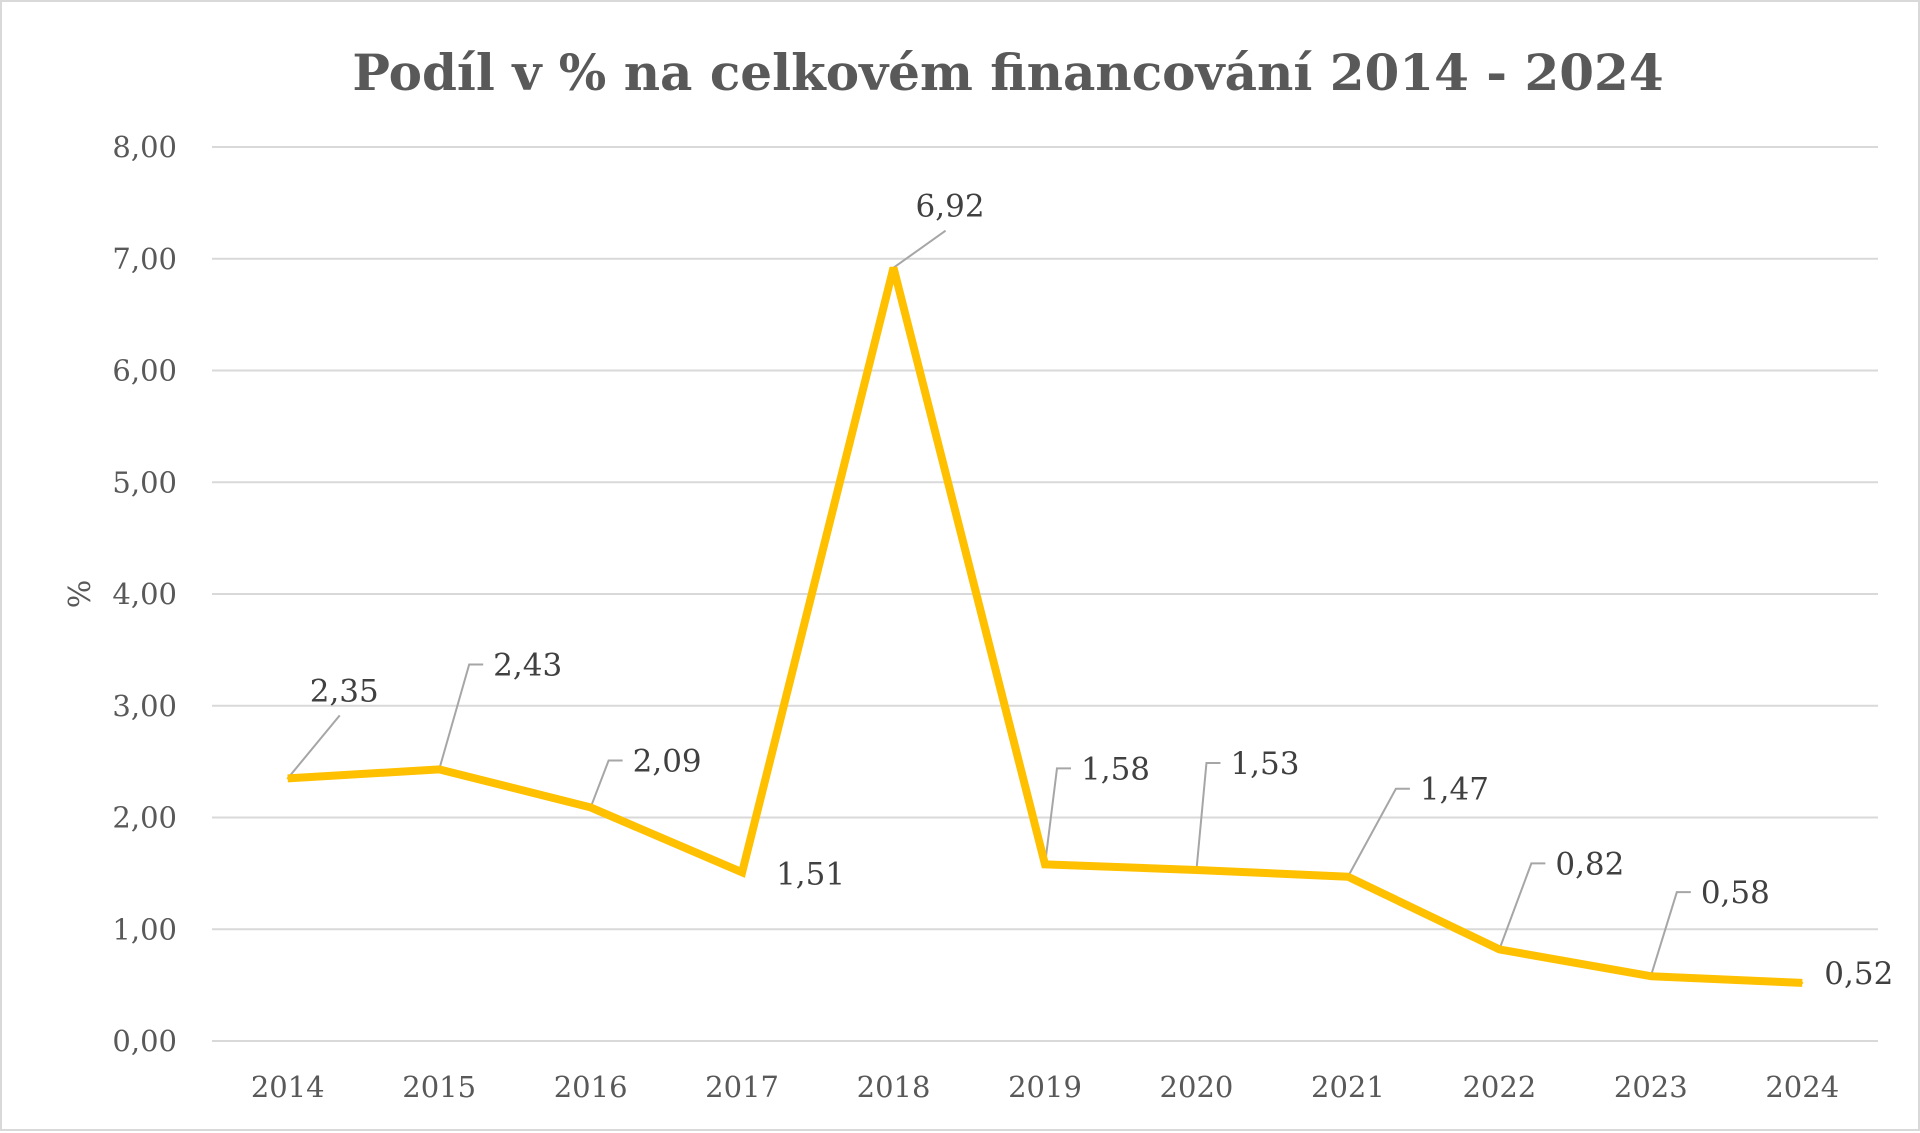 This screenshot has width=1920, height=1133. I want to click on x-tick-label: 2018, so click(894, 1087).